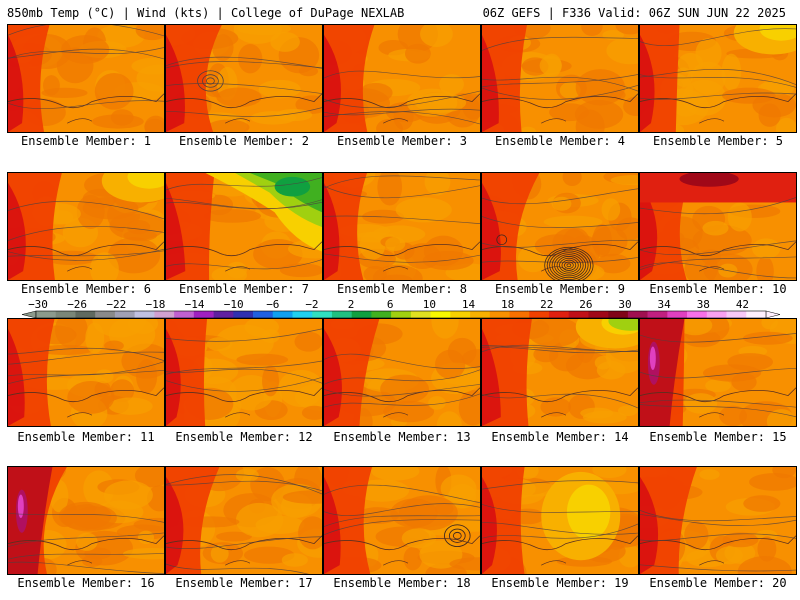  What do you see at coordinates (234, 305) in the screenshot?
I see `colorbar-tick-label: −10` at bounding box center [234, 305].